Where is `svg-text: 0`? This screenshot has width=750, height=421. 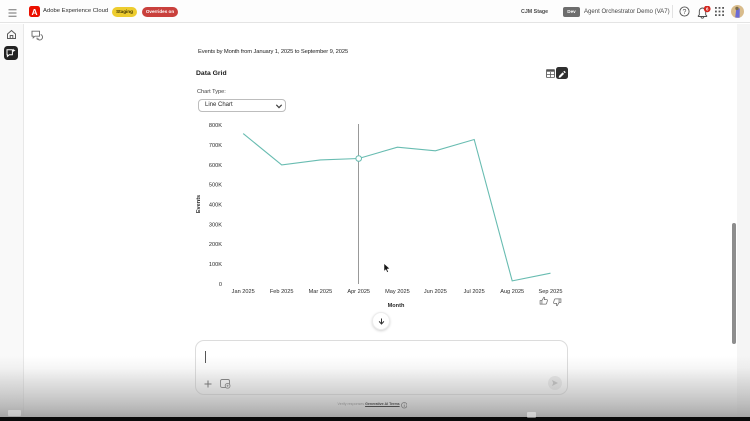
svg-text: 0 is located at coordinates (220, 285).